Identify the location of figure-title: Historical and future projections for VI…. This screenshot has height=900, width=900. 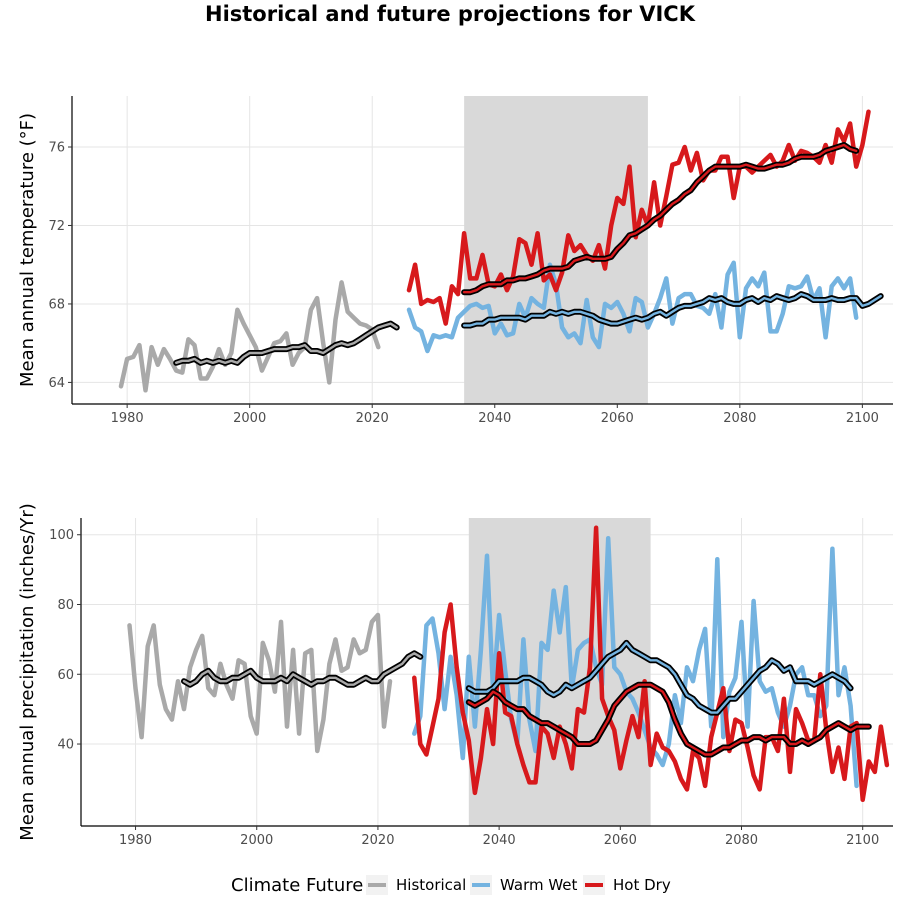
(450, 14).